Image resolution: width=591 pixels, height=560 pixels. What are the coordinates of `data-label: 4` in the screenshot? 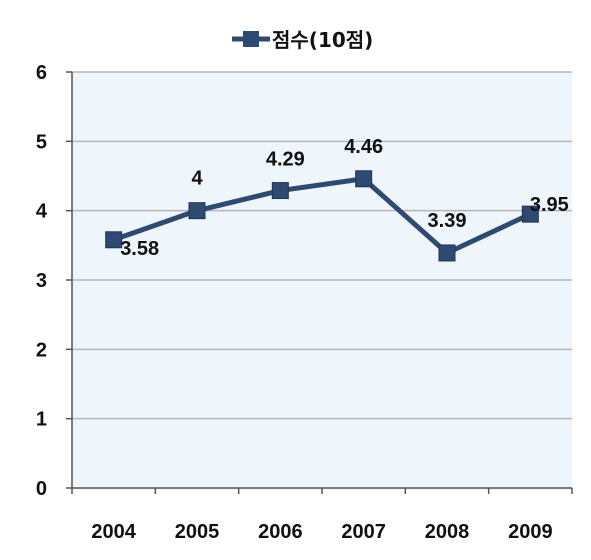 It's located at (197, 179).